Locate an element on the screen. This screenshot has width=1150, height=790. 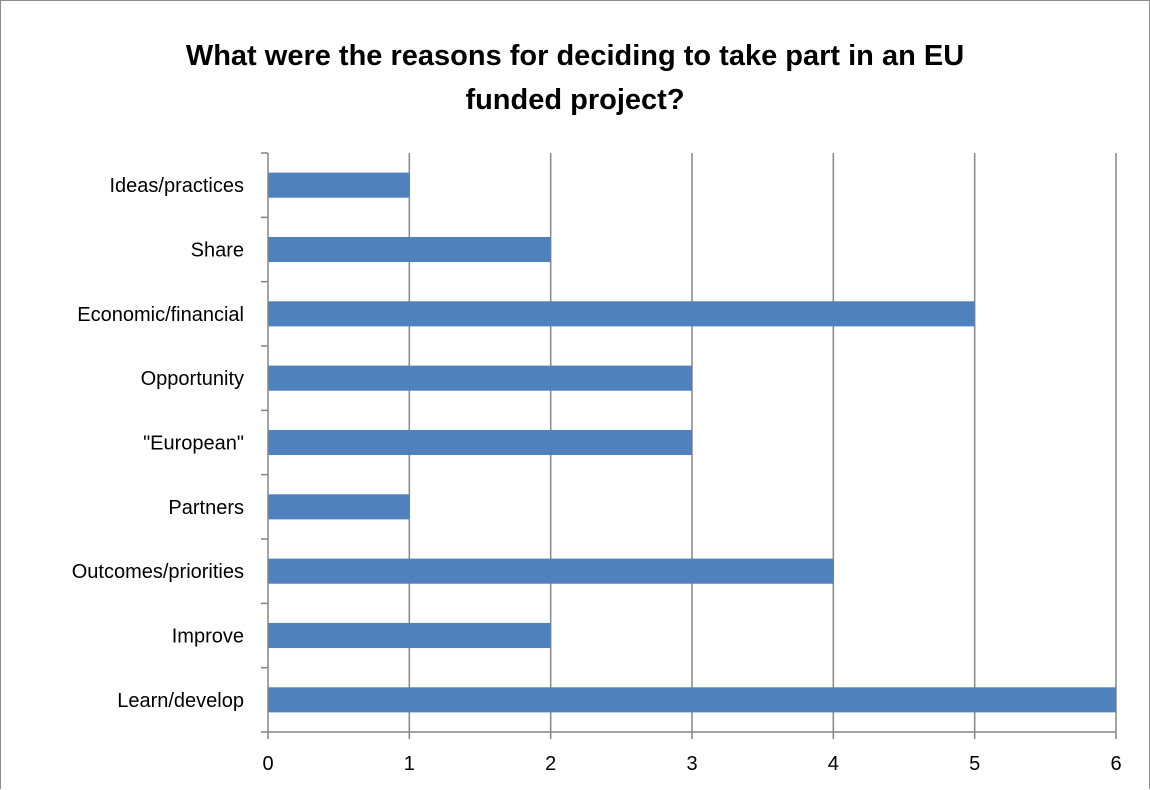
category-label: Share is located at coordinates (217, 251).